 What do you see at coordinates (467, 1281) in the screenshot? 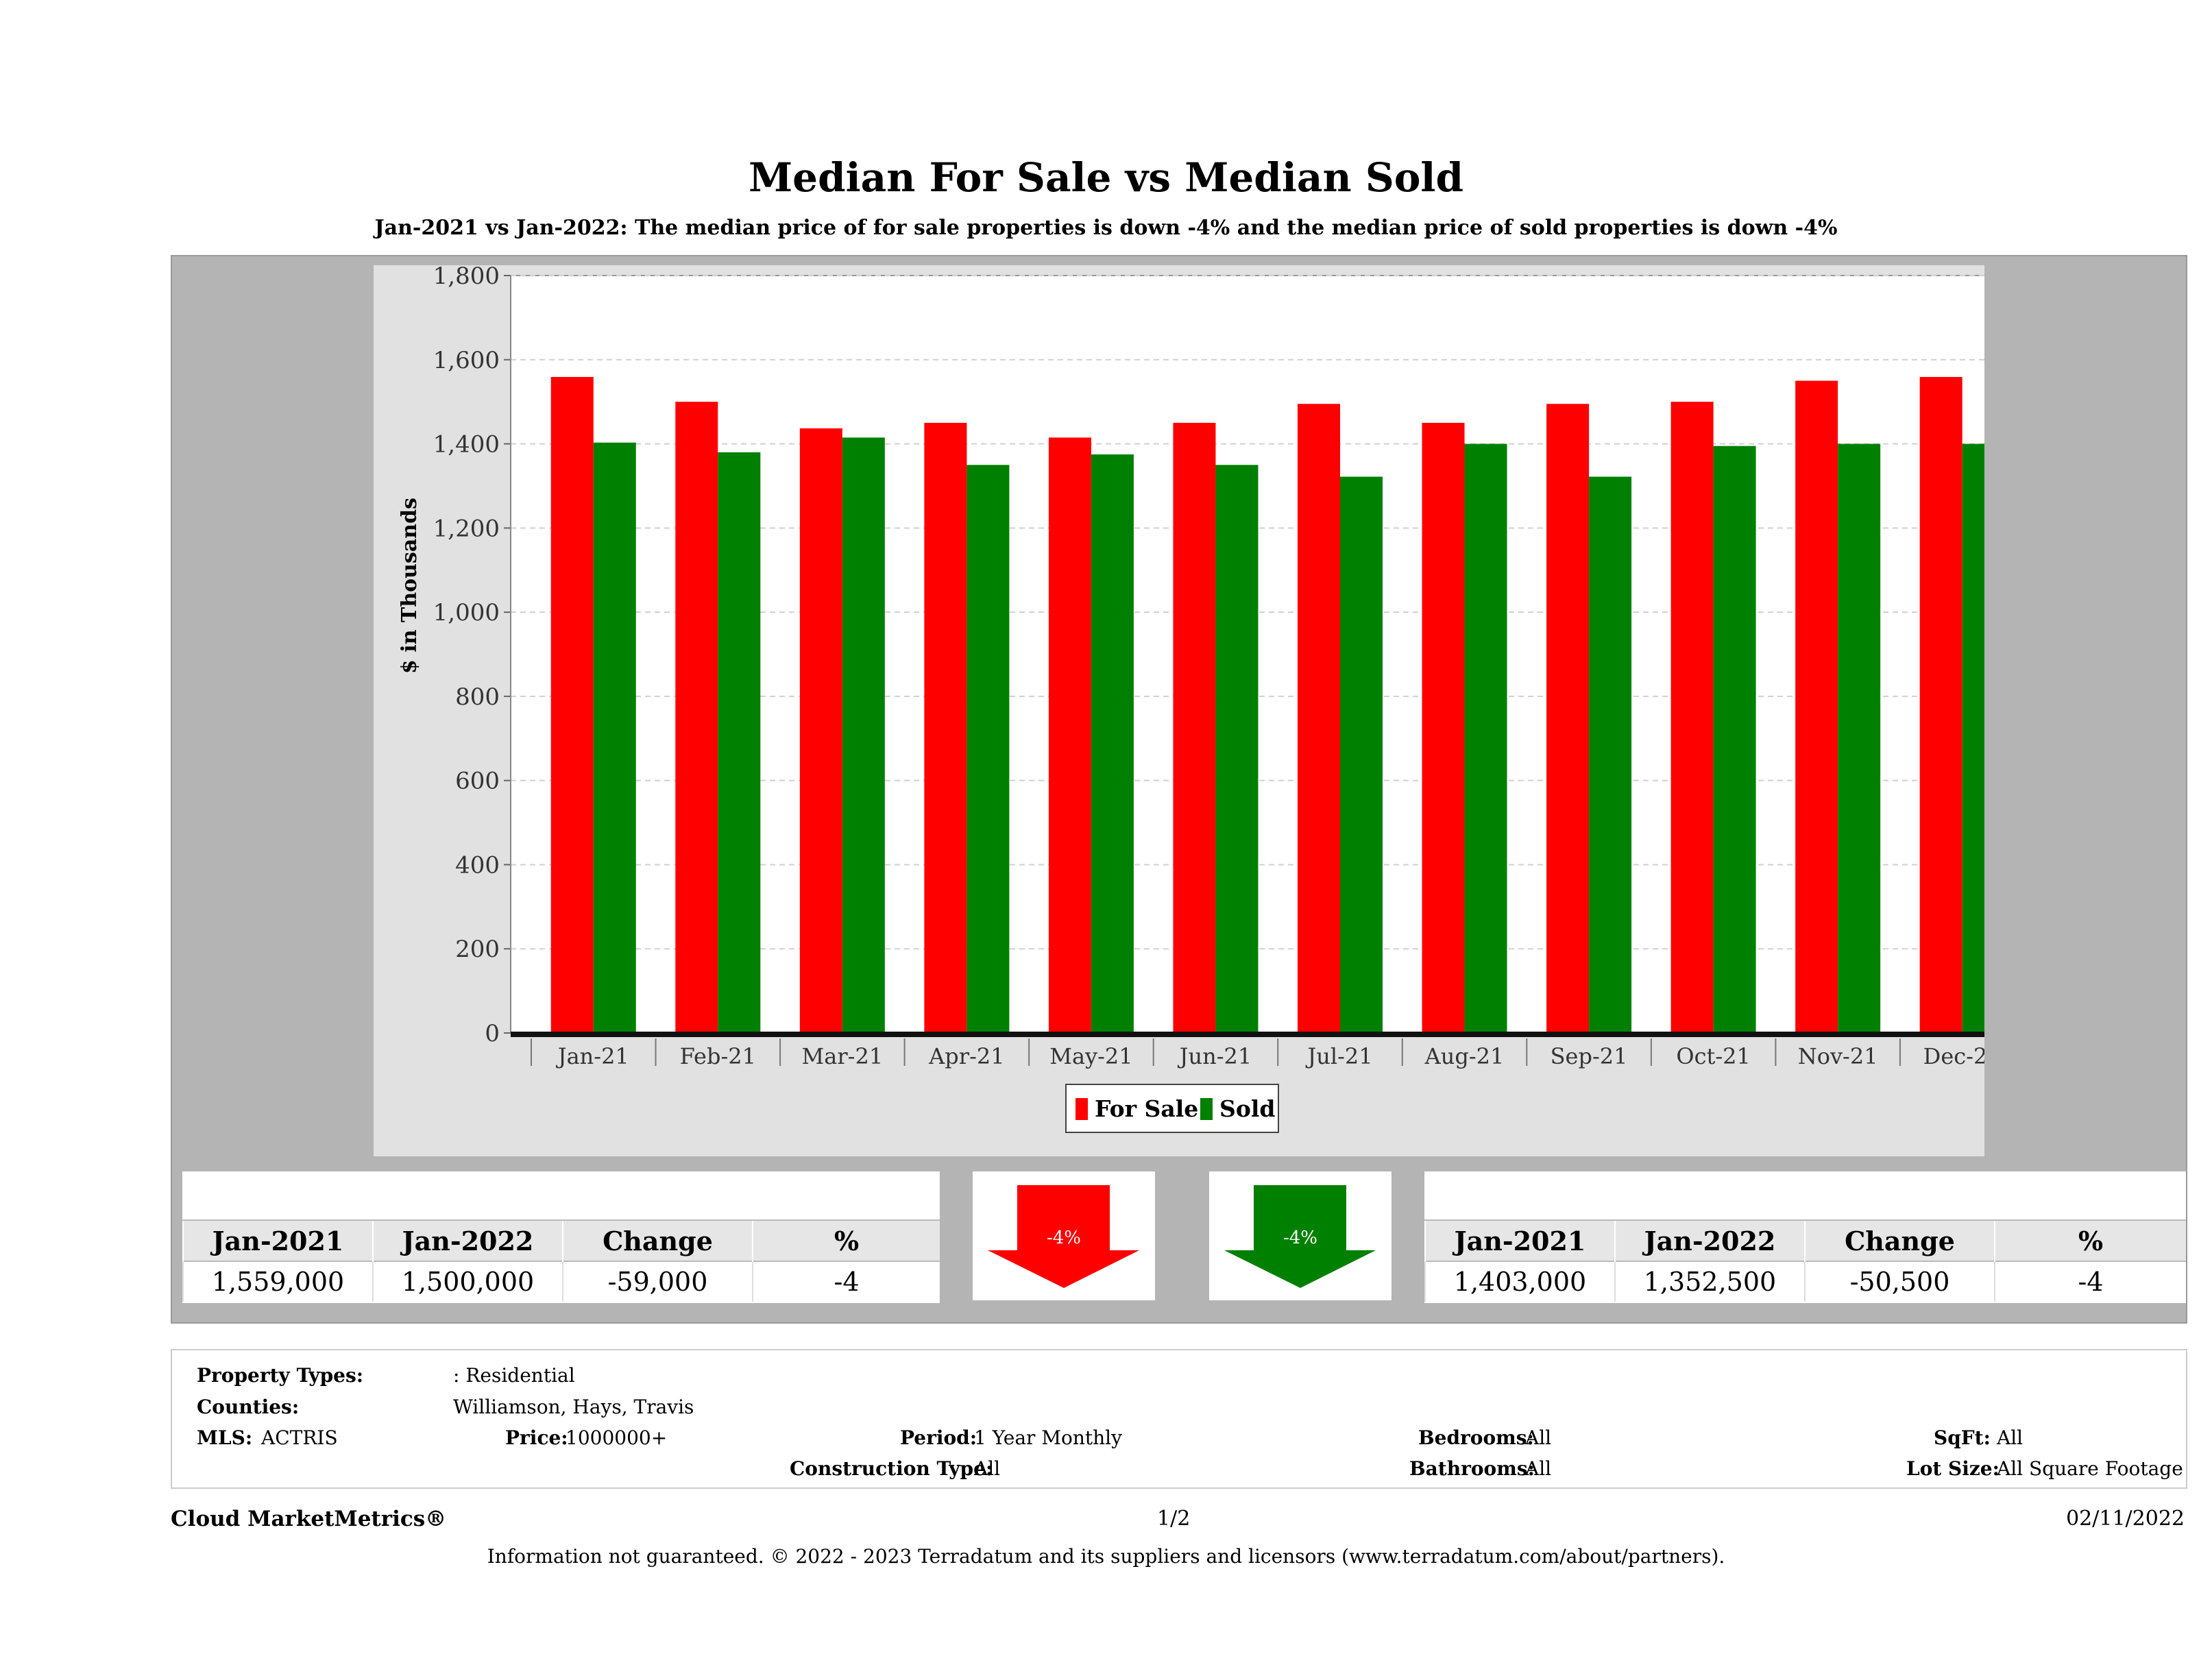
I see `for-sale-value-end: 1,500,000` at bounding box center [467, 1281].